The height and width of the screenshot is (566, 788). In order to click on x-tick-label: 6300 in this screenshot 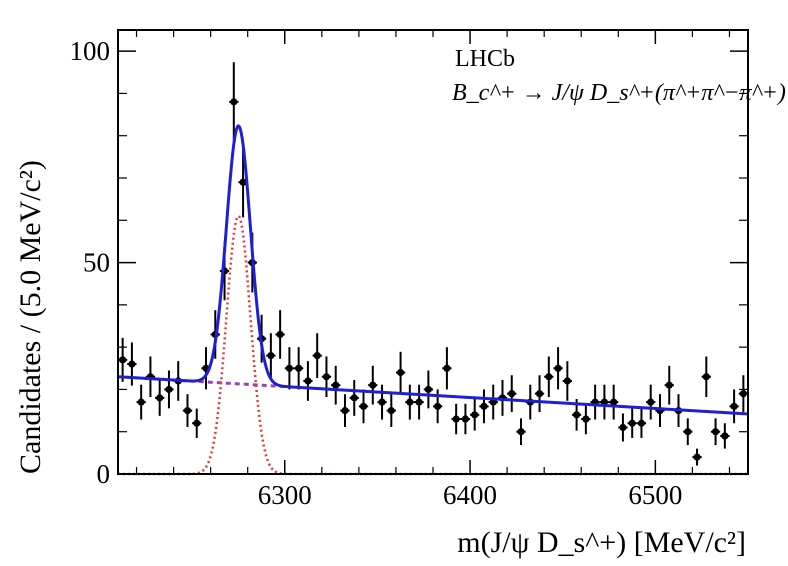, I will do `click(285, 495)`.